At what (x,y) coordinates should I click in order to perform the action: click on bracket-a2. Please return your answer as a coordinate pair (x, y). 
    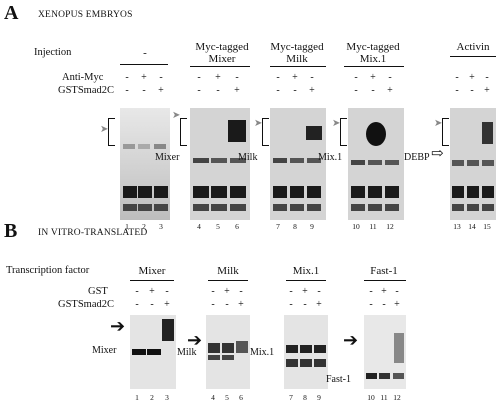
    Looking at the image, I should click on (183, 132).